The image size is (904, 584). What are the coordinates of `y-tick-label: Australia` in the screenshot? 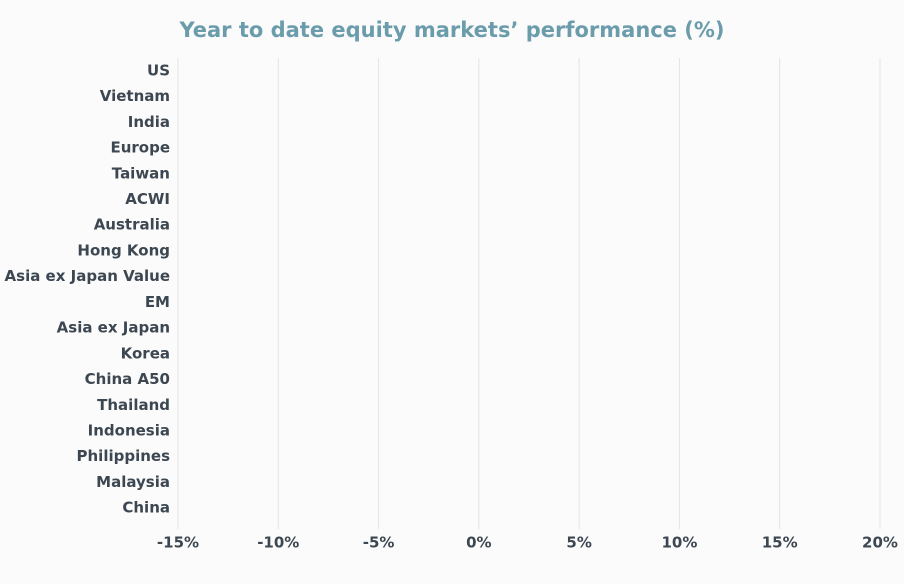 It's located at (132, 225).